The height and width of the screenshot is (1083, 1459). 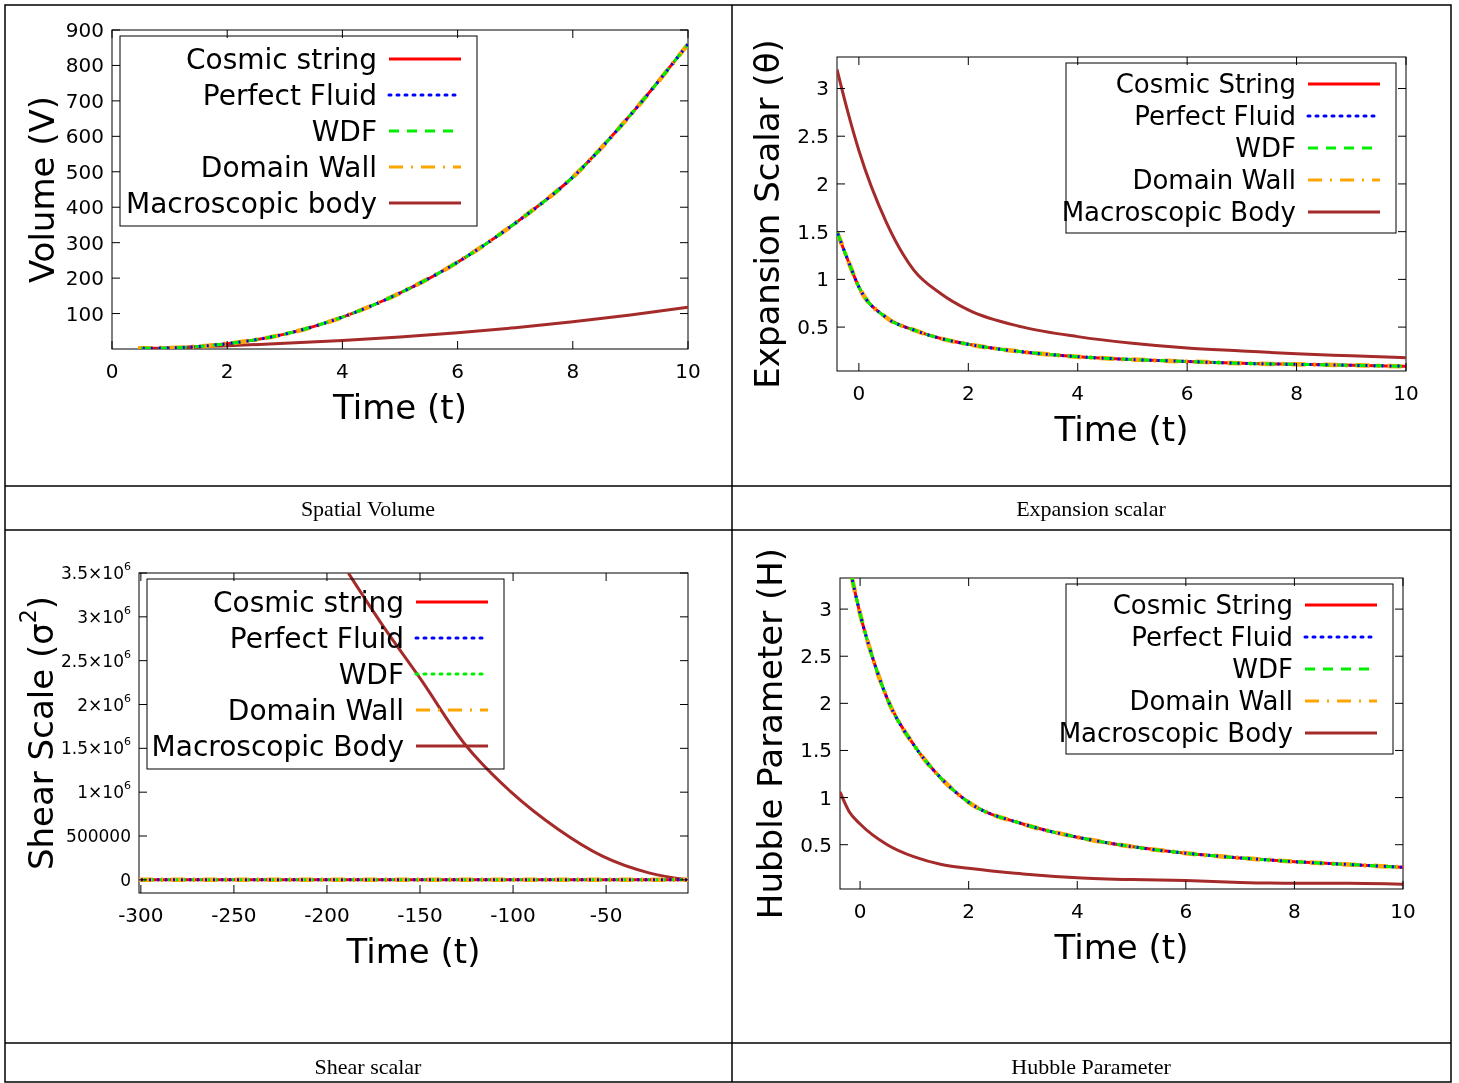 I want to click on x-tick-label: -250, so click(x=234, y=915).